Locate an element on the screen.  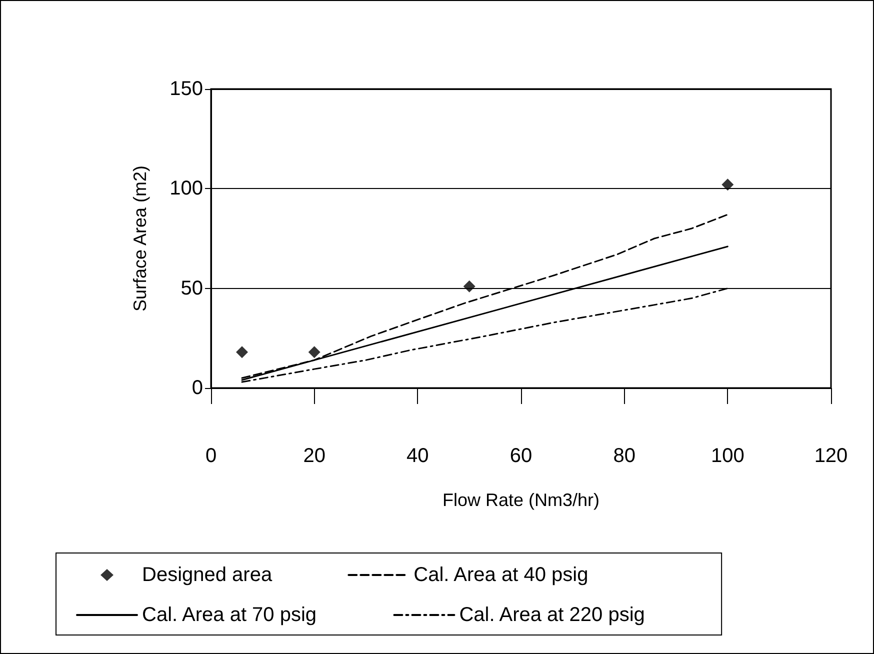
legend-label: Cal. Area at 70 psig is located at coordinates (257, 615).